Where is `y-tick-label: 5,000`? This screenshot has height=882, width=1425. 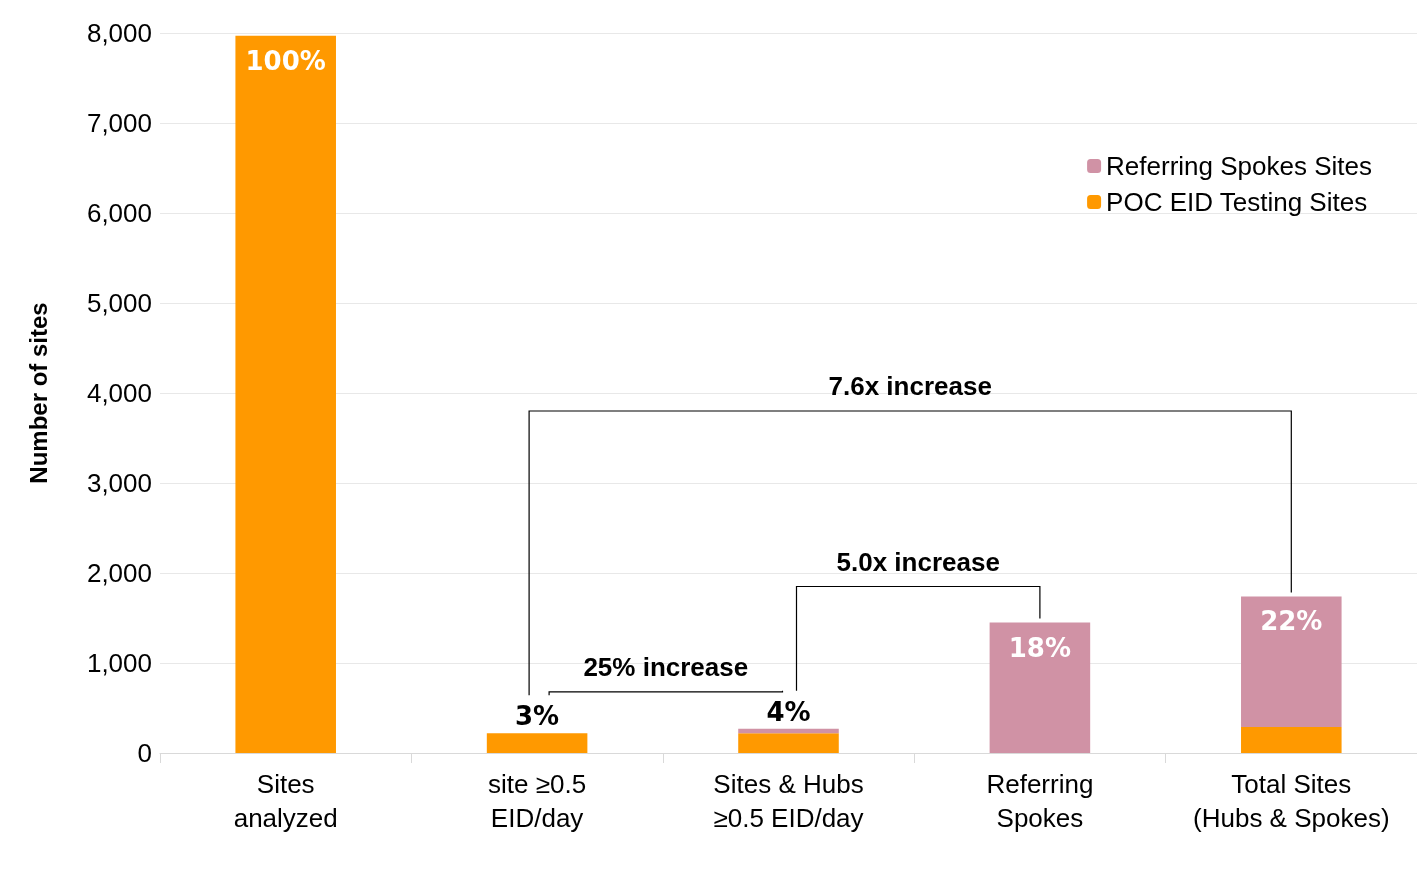 y-tick-label: 5,000 is located at coordinates (119, 303).